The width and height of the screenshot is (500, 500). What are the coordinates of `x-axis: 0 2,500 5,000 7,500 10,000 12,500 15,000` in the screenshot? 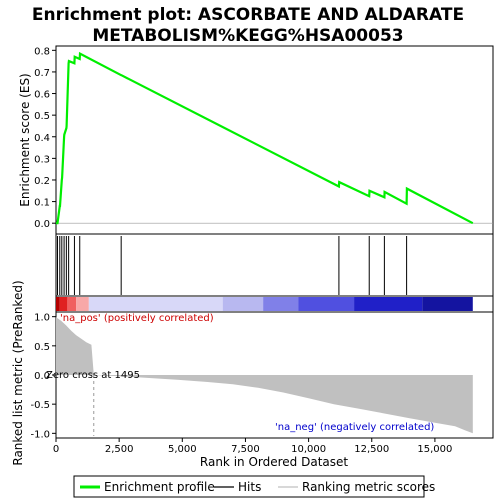 It's located at (252, 446).